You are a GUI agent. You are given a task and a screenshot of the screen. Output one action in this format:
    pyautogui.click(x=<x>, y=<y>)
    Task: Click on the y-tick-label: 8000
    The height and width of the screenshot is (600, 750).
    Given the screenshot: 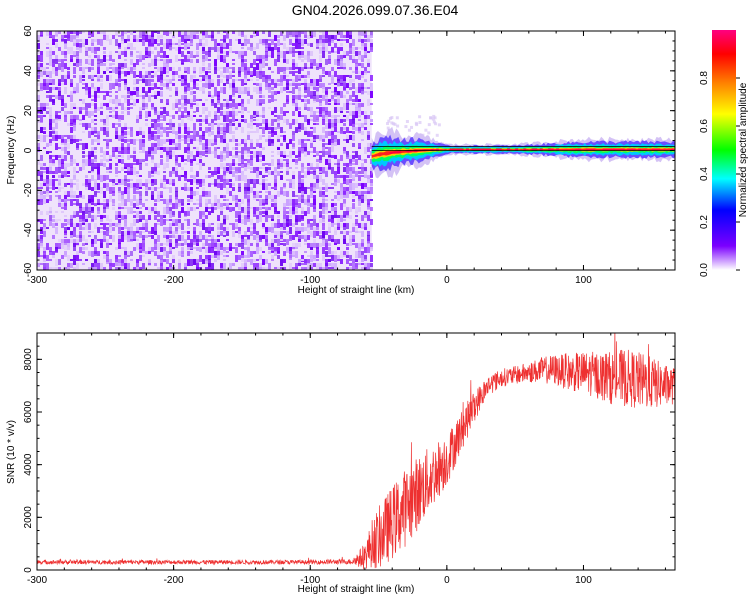 What is the action you would take?
    pyautogui.click(x=28, y=359)
    